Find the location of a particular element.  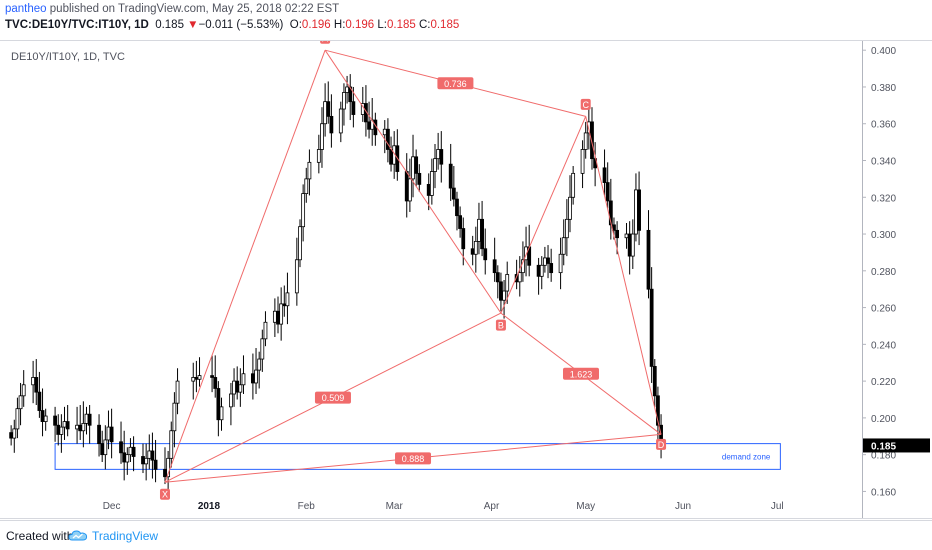

y-tick-label: 0.400 is located at coordinates (883, 51).